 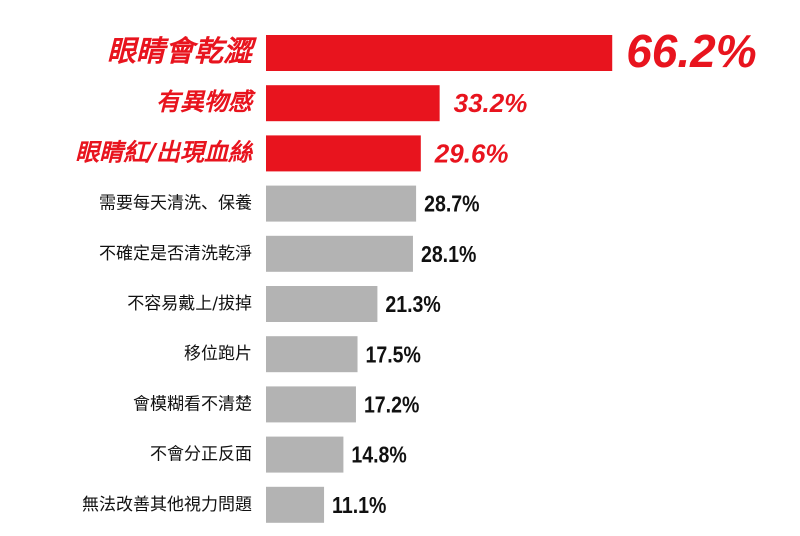 I want to click on category-label: 需要每天清洗、保養, so click(x=175, y=204).